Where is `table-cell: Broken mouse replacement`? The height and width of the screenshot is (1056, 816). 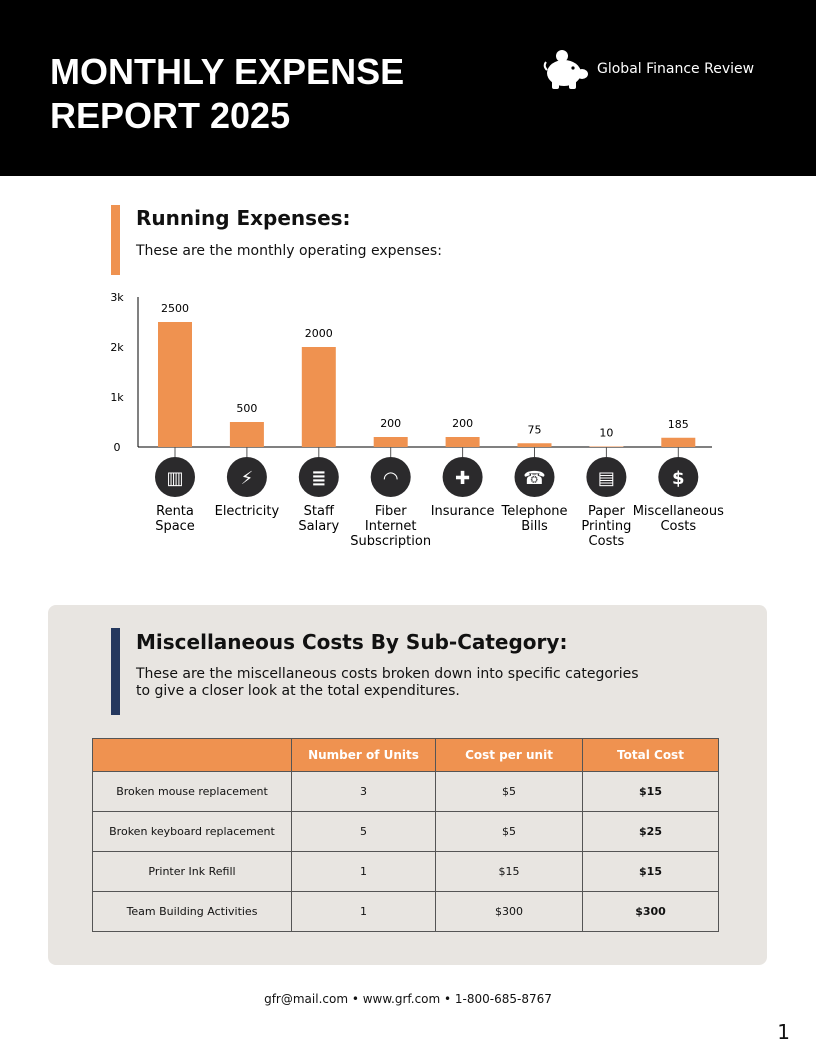
table-cell: Broken mouse replacement is located at coordinates (192, 791).